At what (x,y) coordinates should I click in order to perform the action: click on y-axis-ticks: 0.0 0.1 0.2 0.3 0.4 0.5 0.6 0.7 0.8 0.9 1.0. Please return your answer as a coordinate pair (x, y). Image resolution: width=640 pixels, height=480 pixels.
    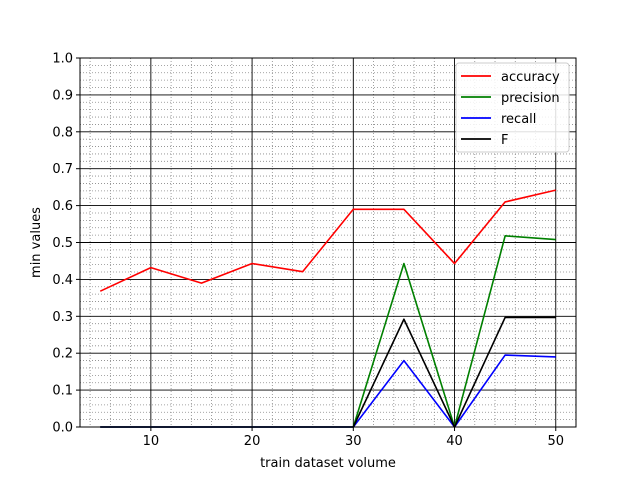
    Looking at the image, I should click on (66, 244).